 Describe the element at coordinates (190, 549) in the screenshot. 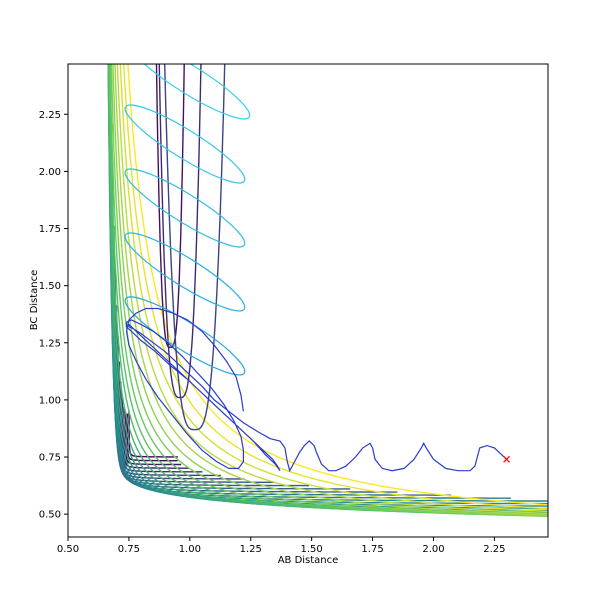

I see `x-tick-label: 1.00` at that location.